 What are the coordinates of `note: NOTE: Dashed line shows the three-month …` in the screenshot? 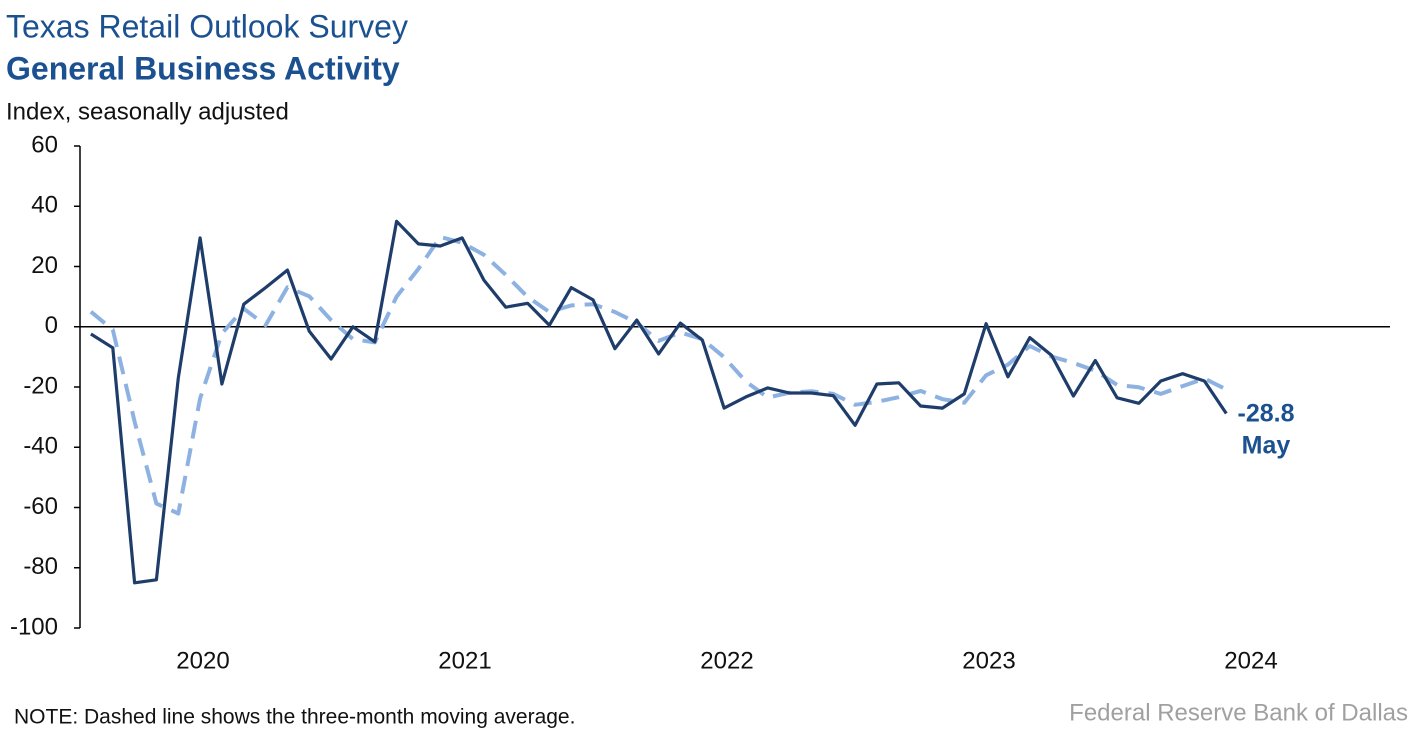 It's located at (294, 717).